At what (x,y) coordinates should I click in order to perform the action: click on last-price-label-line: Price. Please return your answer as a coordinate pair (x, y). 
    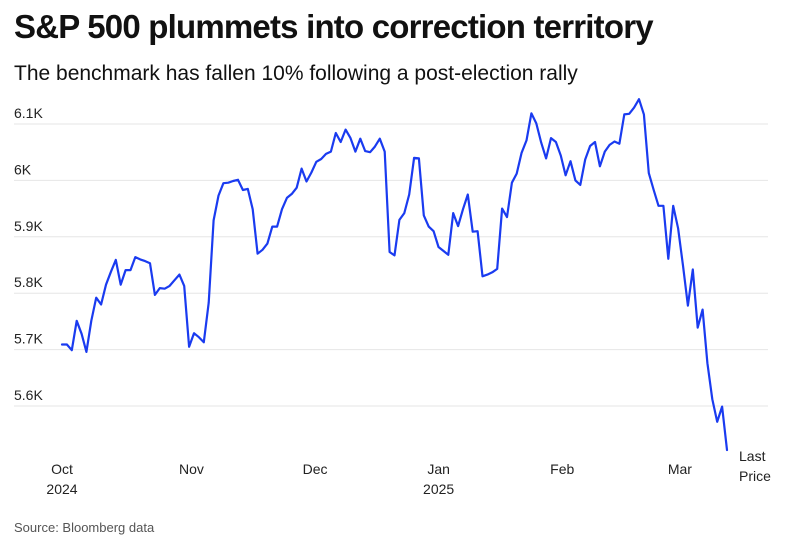
    Looking at the image, I should click on (755, 476).